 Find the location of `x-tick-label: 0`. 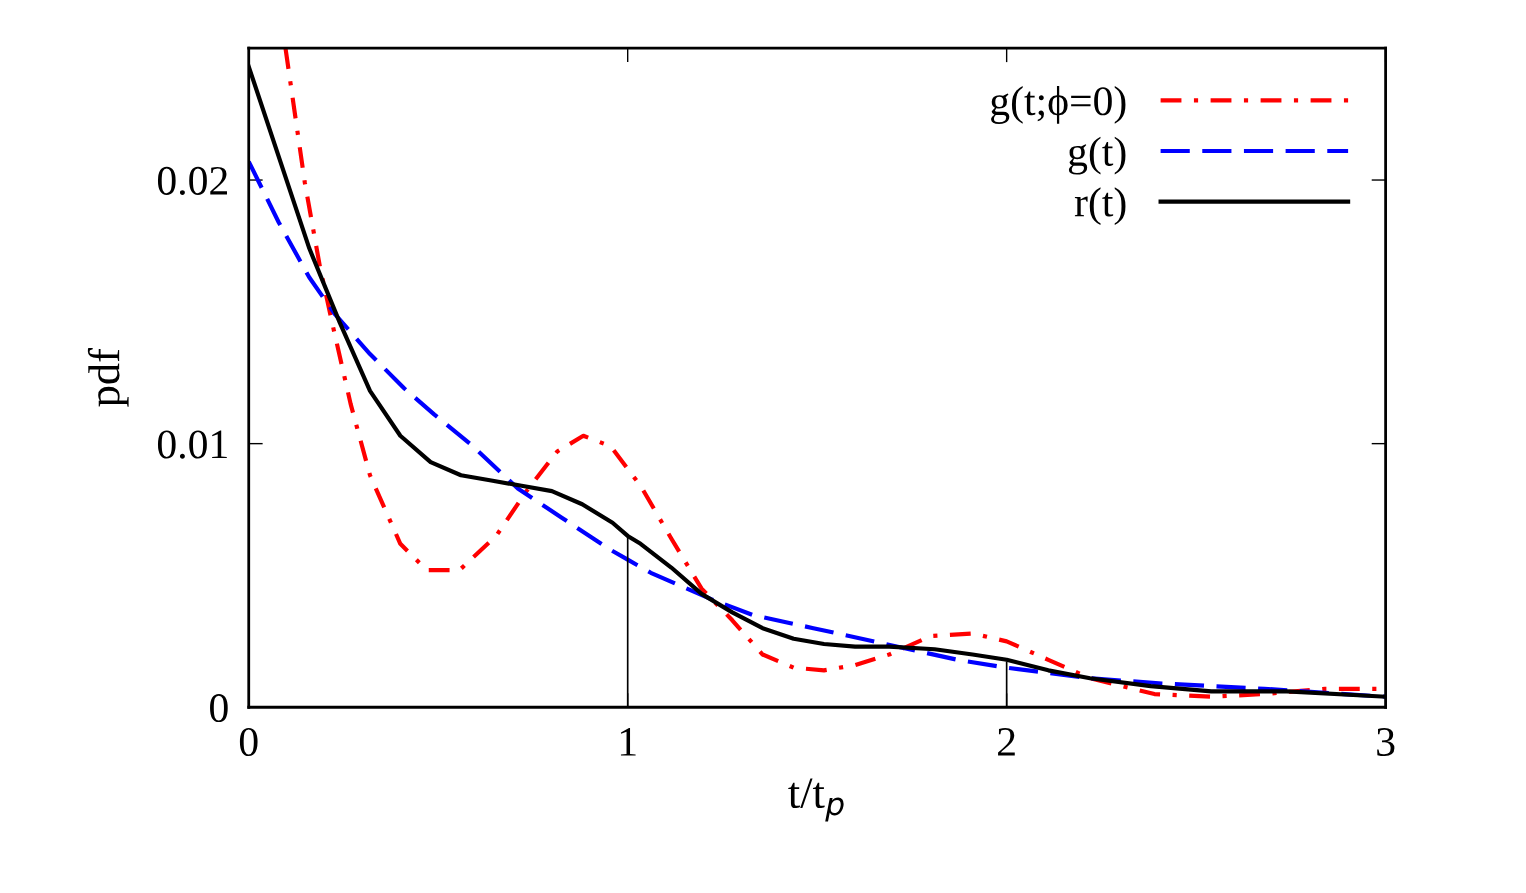

x-tick-label: 0 is located at coordinates (248, 742).